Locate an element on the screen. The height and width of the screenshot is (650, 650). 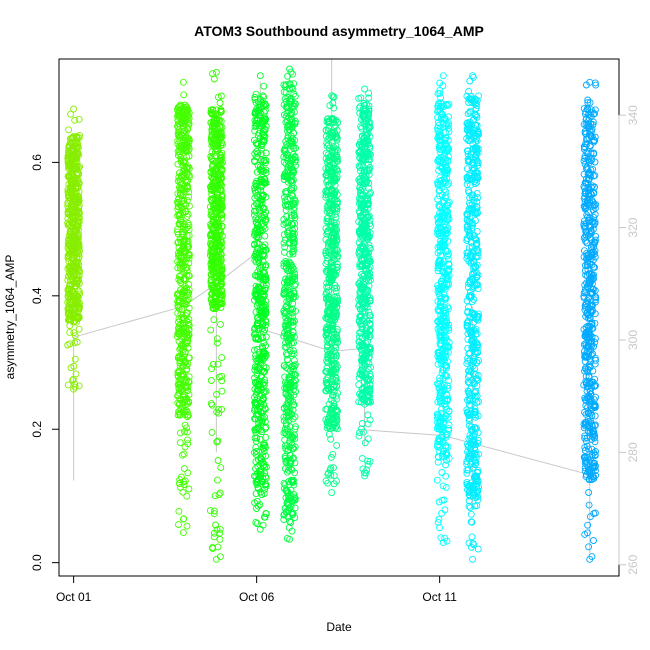
chart-title: ATOM3 Southbound asymmetry_1064_AMP is located at coordinates (339, 31).